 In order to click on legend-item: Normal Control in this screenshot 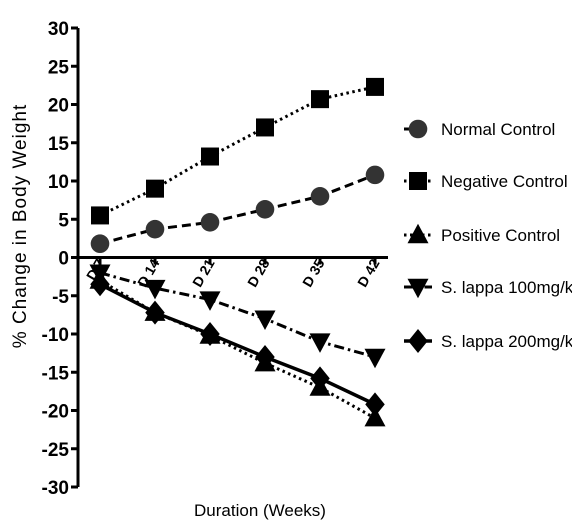, I will do `click(479, 129)`.